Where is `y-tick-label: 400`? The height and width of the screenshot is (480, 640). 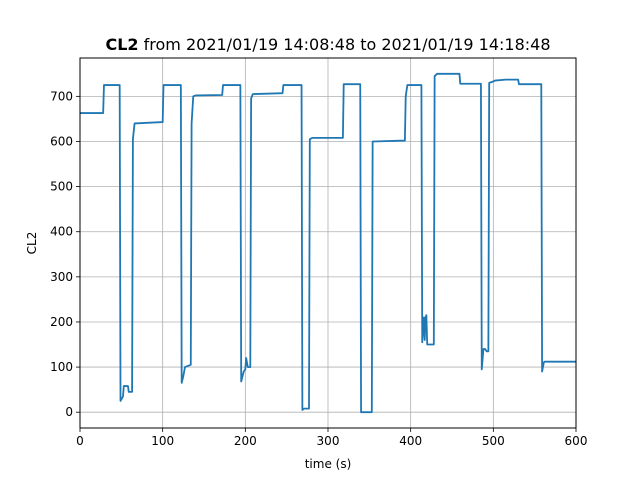 y-tick-label: 400 is located at coordinates (61, 232).